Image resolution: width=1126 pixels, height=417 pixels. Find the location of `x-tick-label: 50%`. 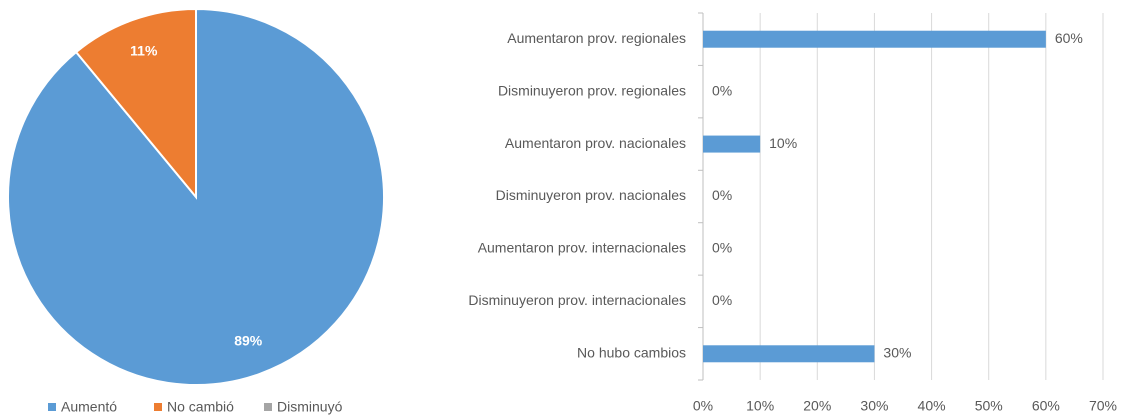

x-tick-label: 50% is located at coordinates (989, 406).